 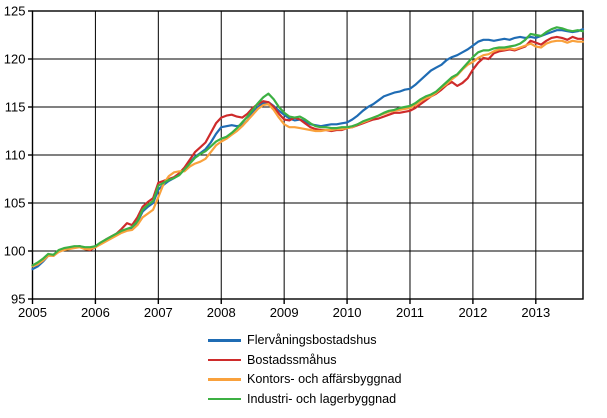 I want to click on legend-label: Flervåningsbostadshus, so click(x=312, y=340).